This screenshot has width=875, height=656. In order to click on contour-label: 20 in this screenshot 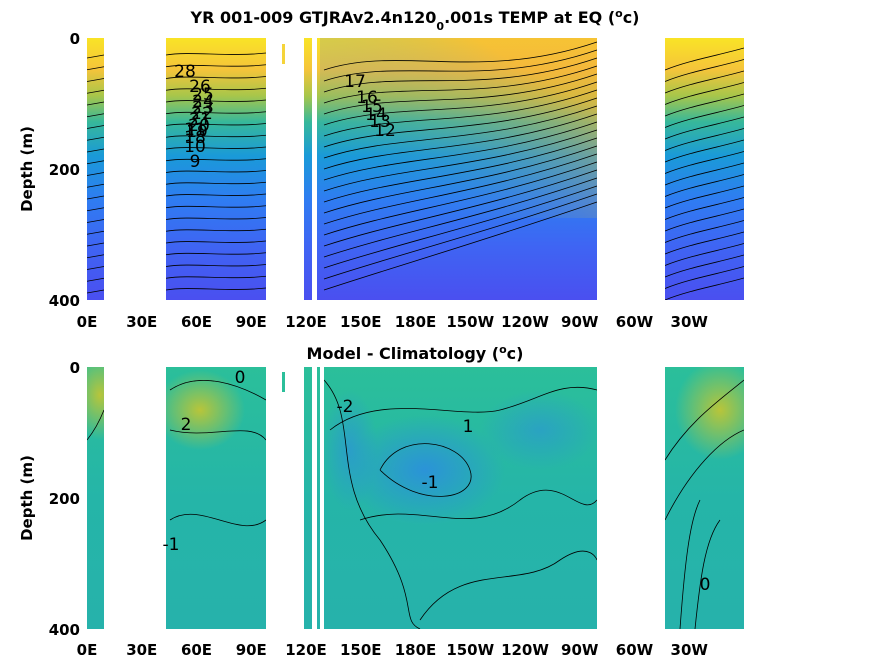, I will do `click(199, 126)`.